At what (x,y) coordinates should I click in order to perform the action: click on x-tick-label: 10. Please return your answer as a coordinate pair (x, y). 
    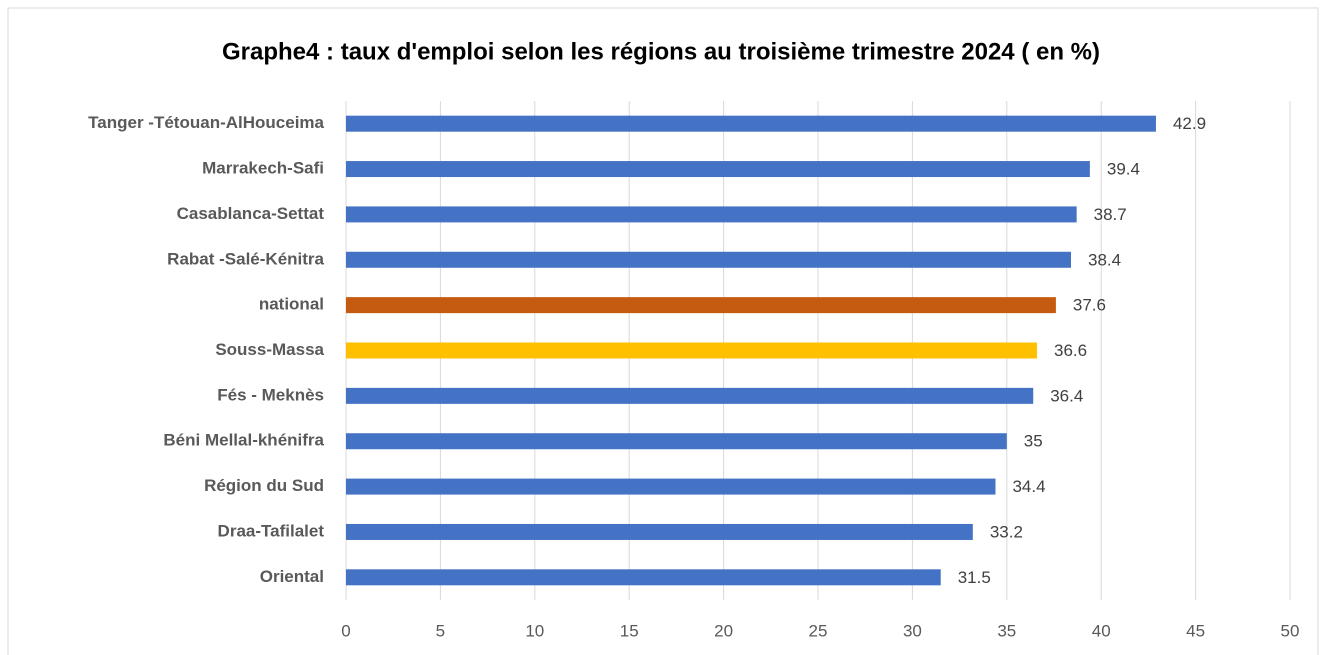
    Looking at the image, I should click on (534, 630).